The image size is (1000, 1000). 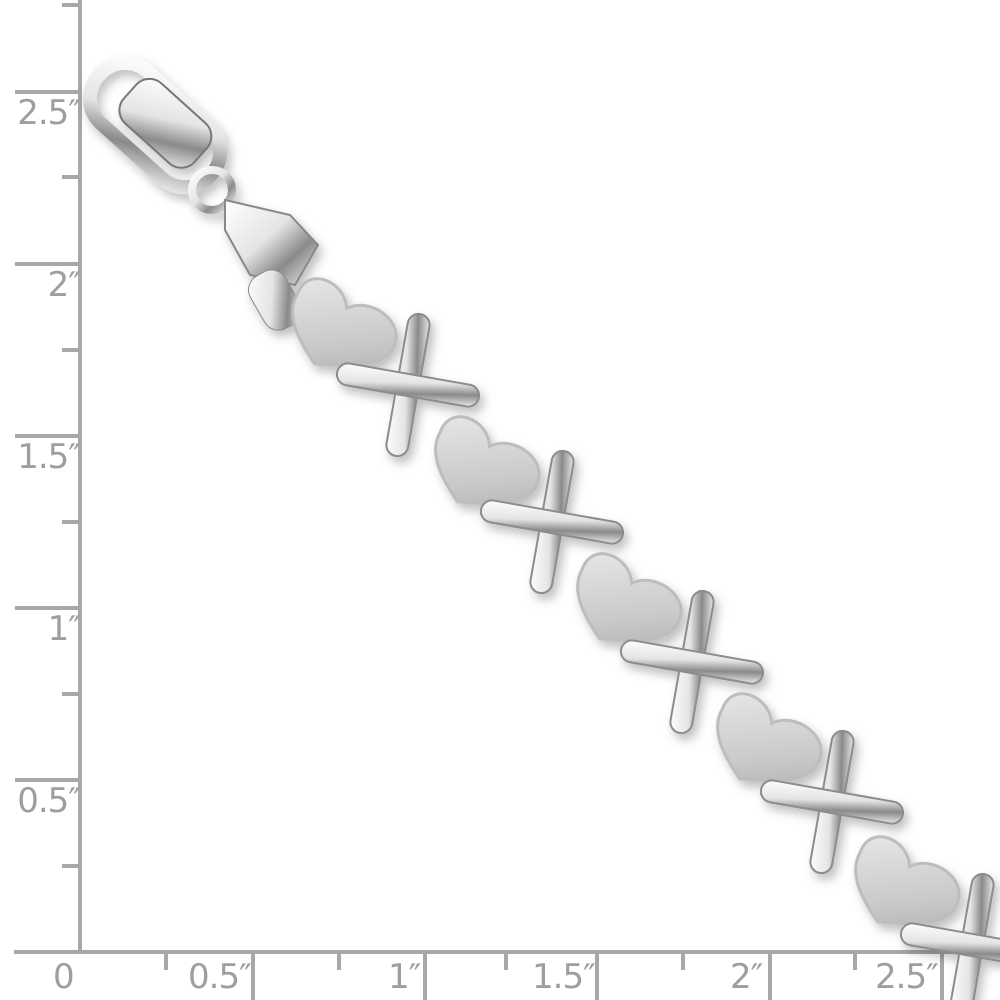 What do you see at coordinates (201, 171) in the screenshot?
I see `lobster-clasp` at bounding box center [201, 171].